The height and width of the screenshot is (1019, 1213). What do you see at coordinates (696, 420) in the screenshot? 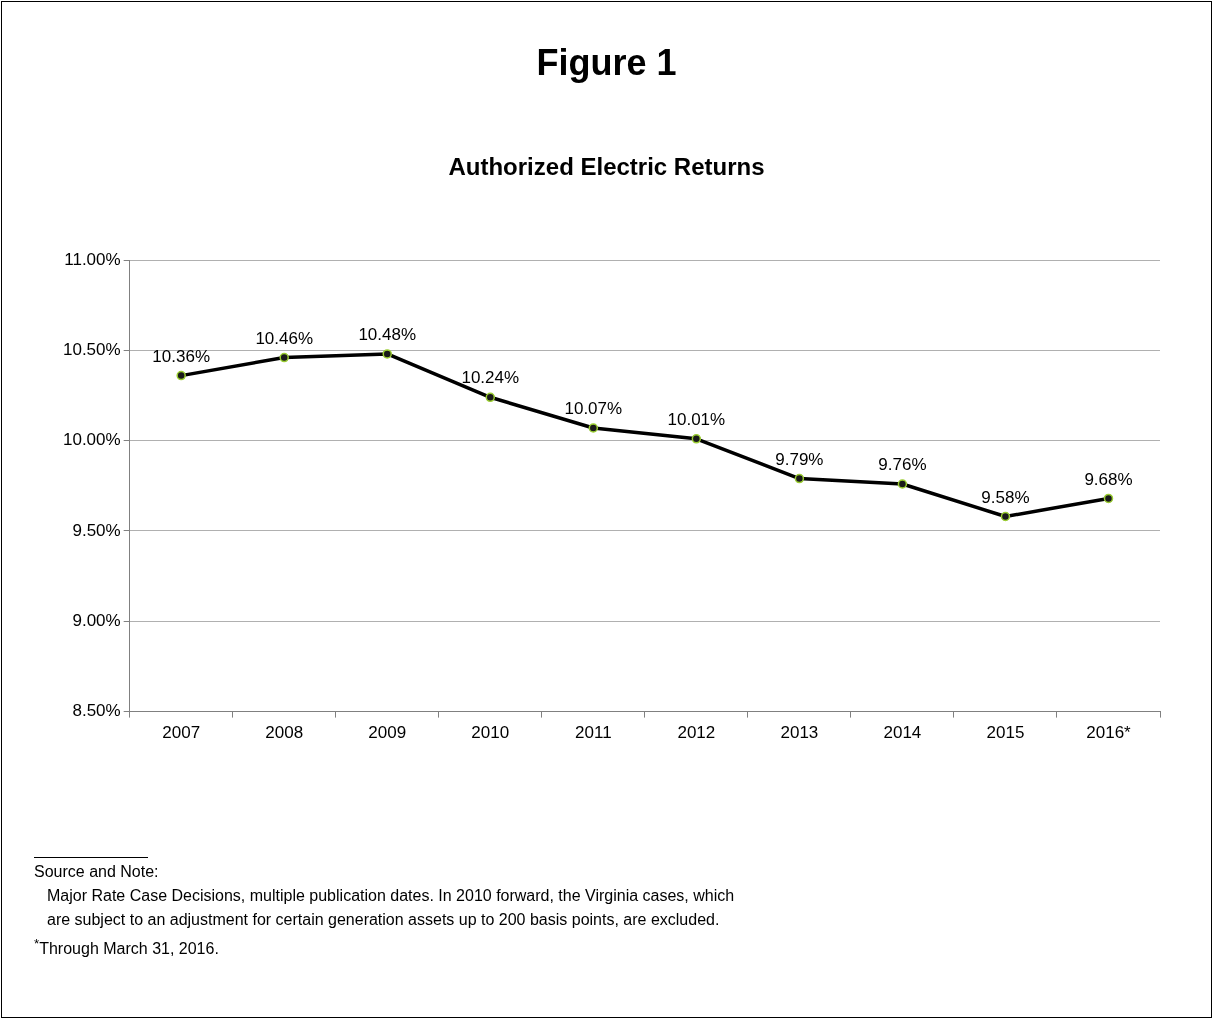
I see `data-label: 10.01%` at bounding box center [696, 420].